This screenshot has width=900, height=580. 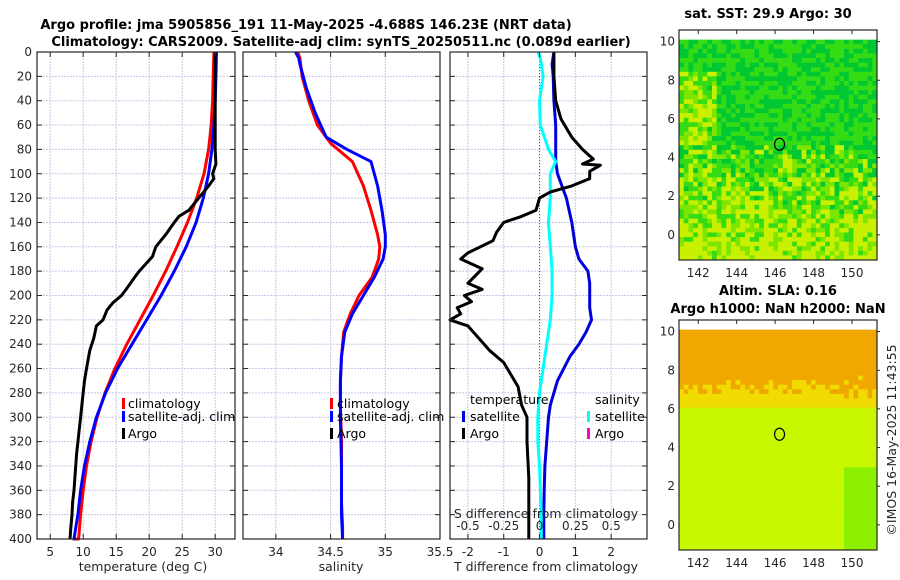 I want to click on tick-label-x: 148, so click(x=813, y=563).